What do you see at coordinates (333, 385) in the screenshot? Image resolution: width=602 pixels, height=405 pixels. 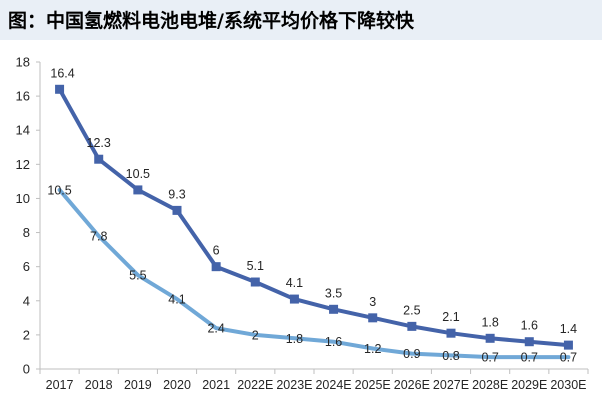 I see `x-tick-label: 2024E` at bounding box center [333, 385].